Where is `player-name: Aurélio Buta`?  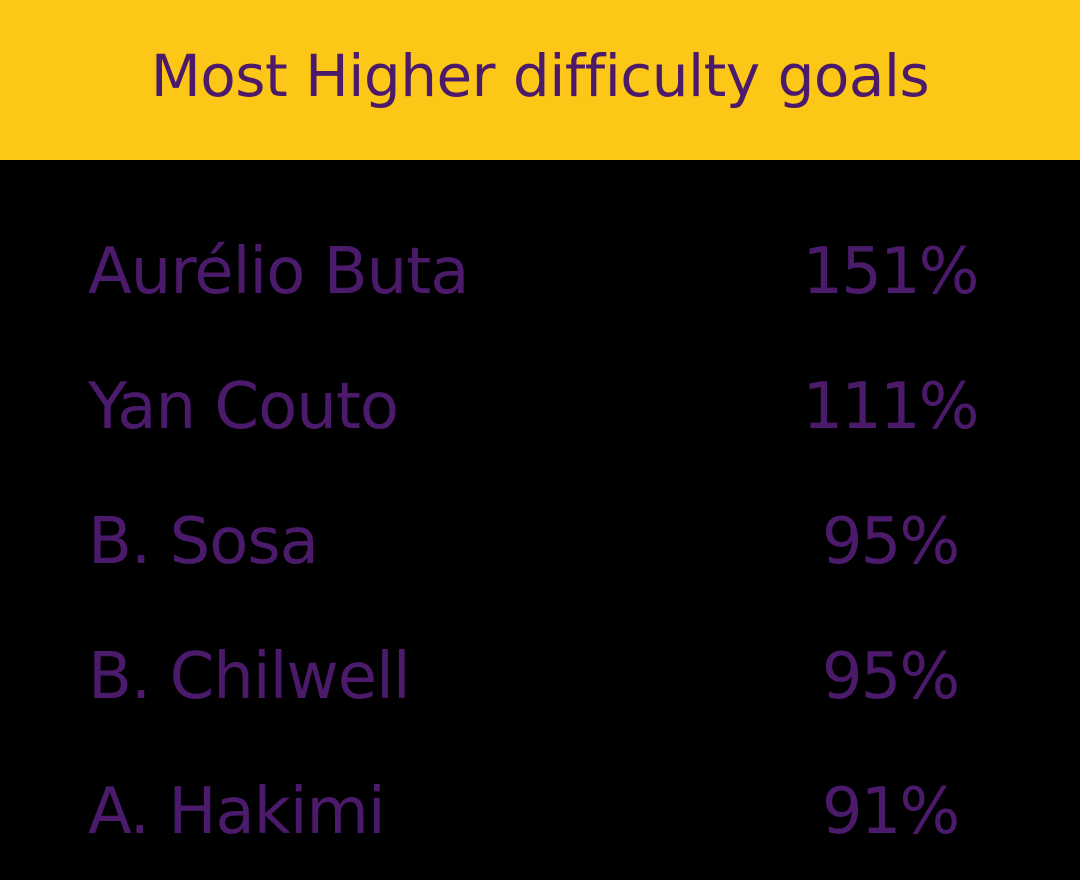
player-name: Aurélio Buta is located at coordinates (278, 272).